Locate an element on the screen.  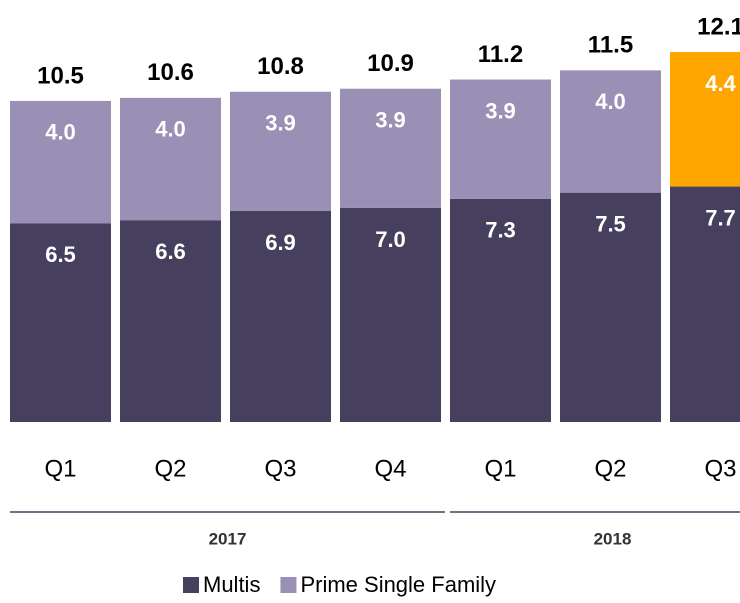
x-tick-label: Q4 is located at coordinates (390, 468).